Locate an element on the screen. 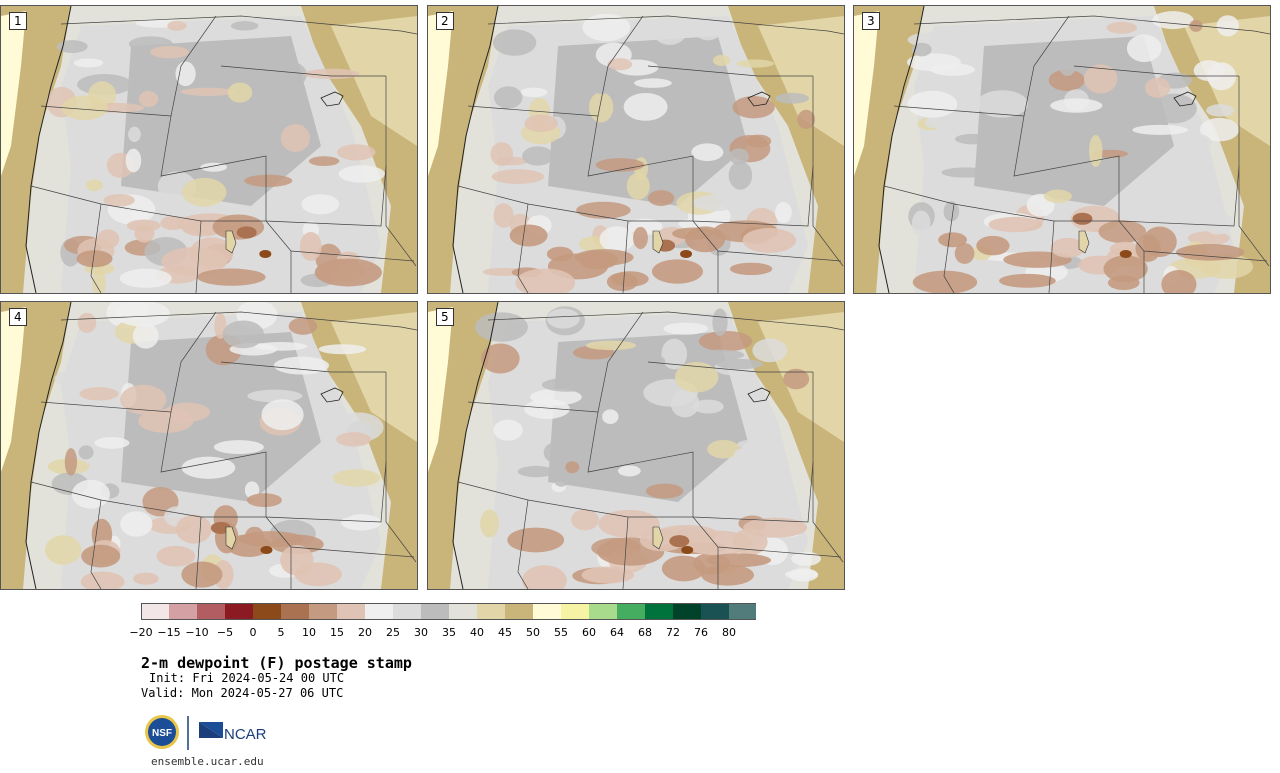 Image resolution: width=1280 pixels, height=773 pixels. colorbar-tick-label: 76 is located at coordinates (701, 632).